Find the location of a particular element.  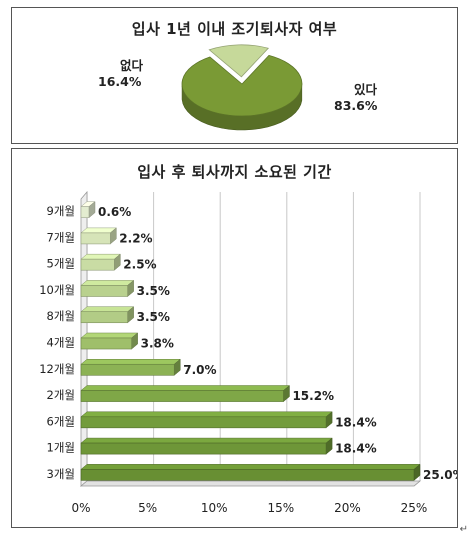

bar-value-label: 15.2% is located at coordinates (313, 396).